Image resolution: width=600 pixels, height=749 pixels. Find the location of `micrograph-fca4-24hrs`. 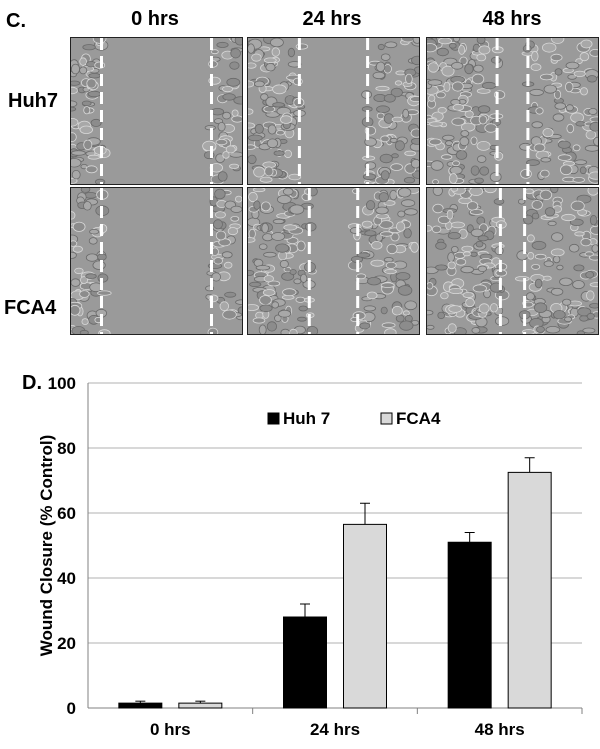

micrograph-fca4-24hrs is located at coordinates (333, 261).